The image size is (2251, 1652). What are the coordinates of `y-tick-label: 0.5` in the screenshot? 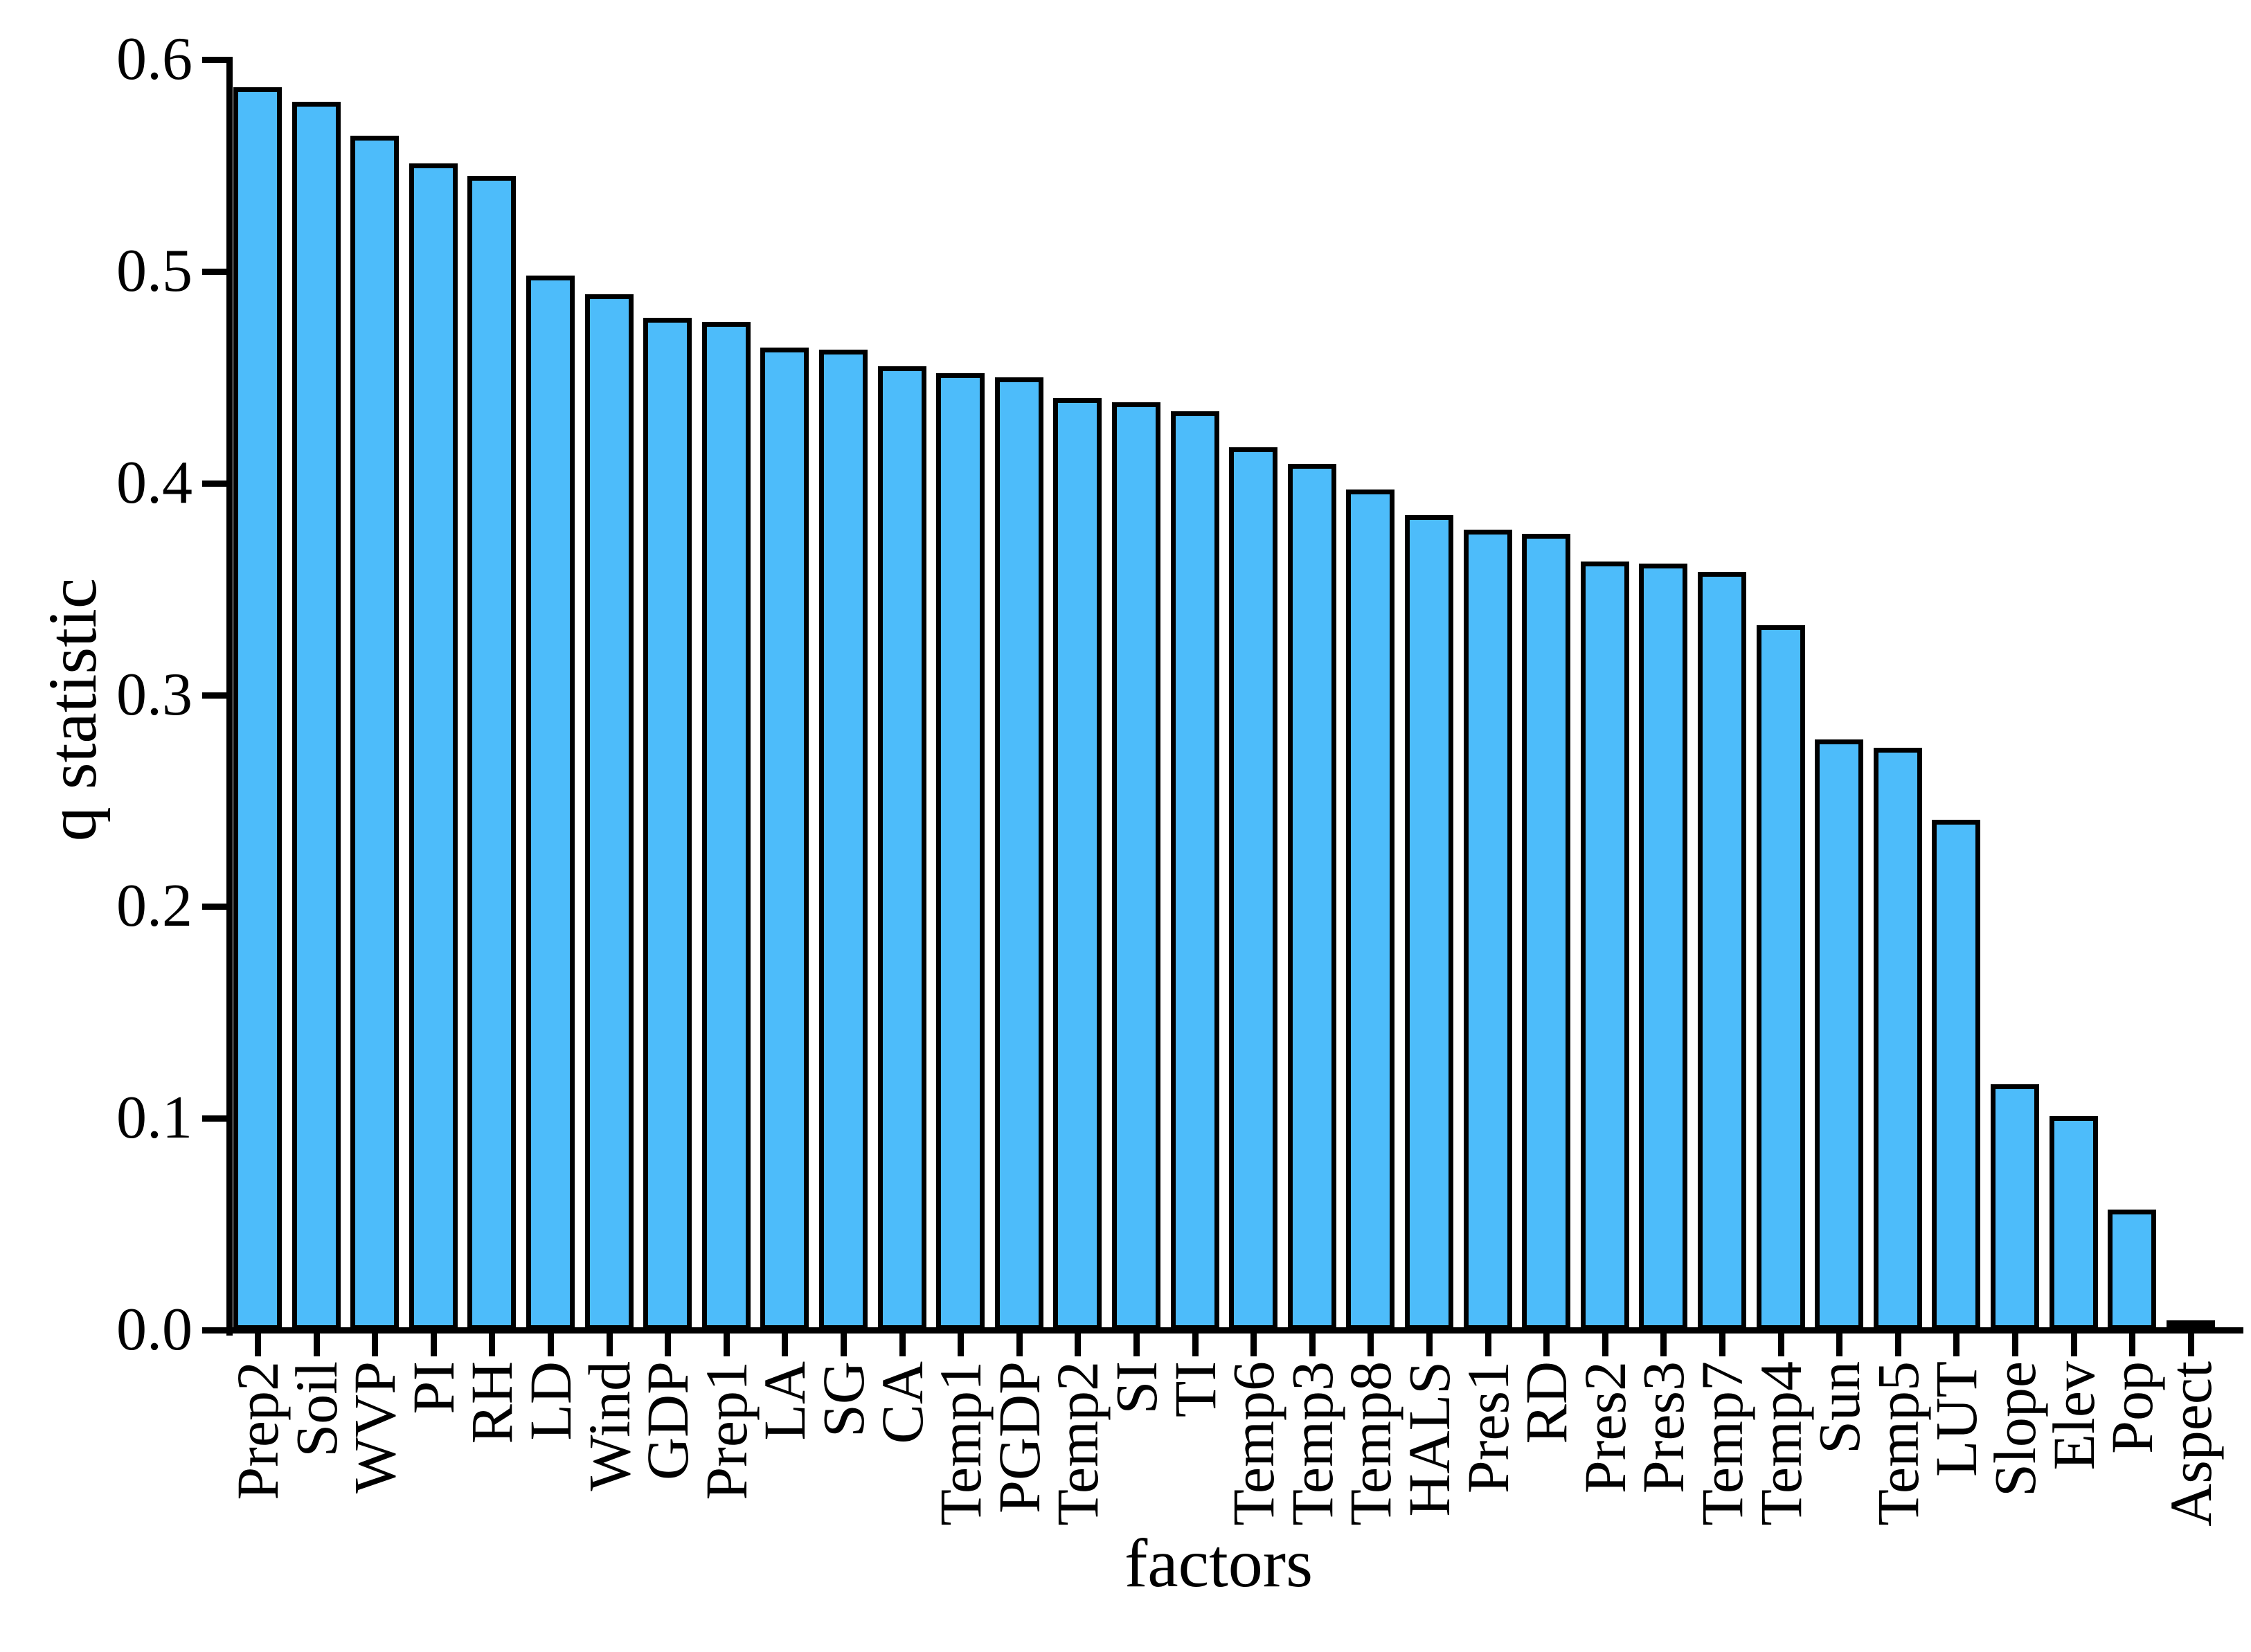 It's located at (154, 271).